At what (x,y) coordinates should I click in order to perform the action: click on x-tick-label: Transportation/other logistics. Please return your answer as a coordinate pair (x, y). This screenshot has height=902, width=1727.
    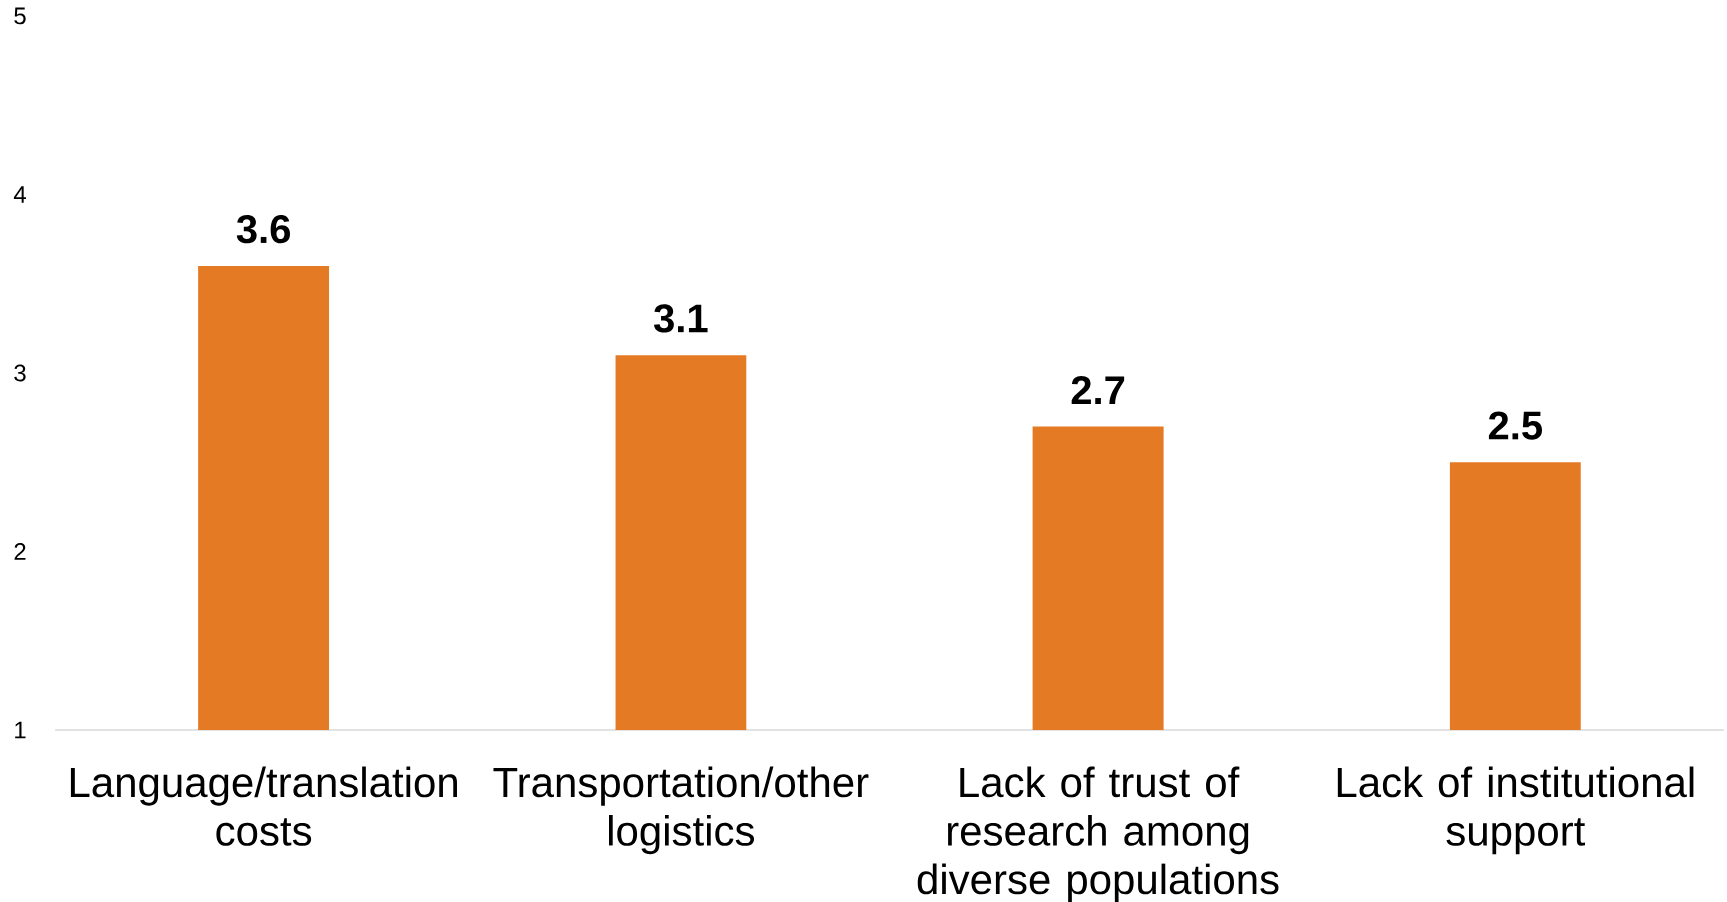
    Looking at the image, I should click on (681, 810).